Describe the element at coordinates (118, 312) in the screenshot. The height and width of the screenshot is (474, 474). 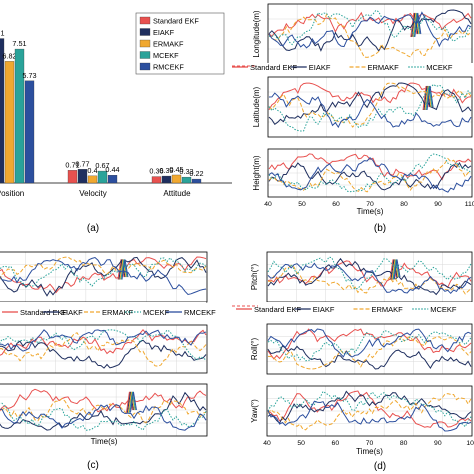
I see `panel-c-legend-label: ERMAKF` at that location.